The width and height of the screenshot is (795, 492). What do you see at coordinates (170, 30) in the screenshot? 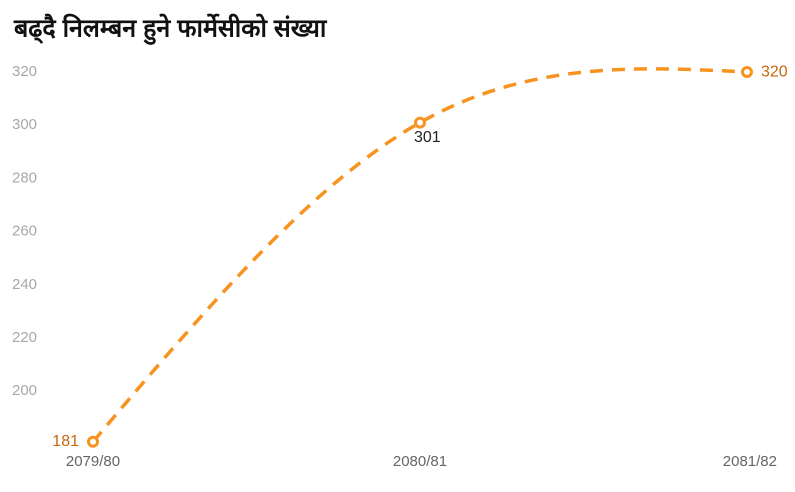
I see `chart-title: बढ्दै निलम्बन हुने फार्मेसीको संख्या` at bounding box center [170, 30].